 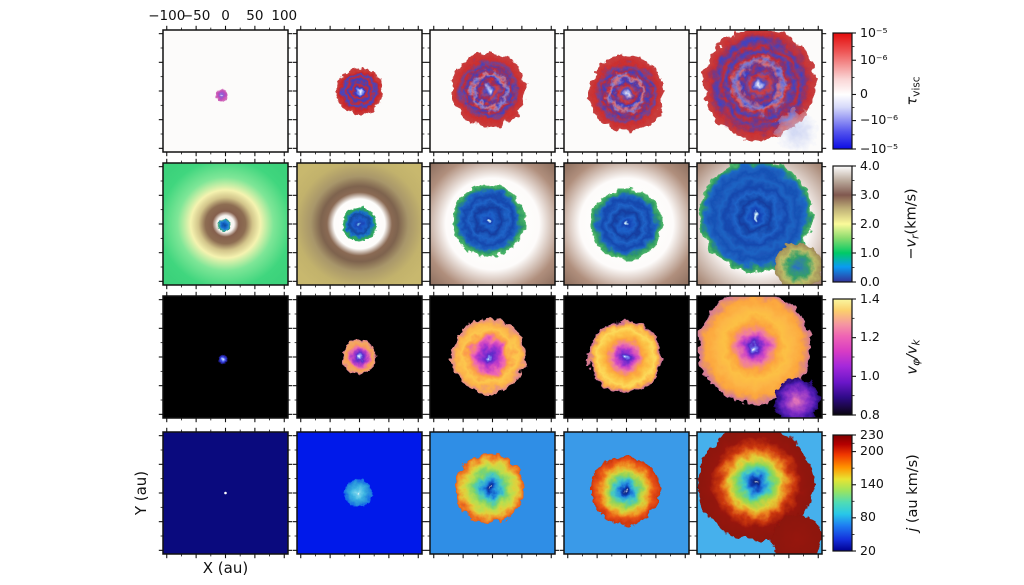 I want to click on colorbar-unit-label-part: (au km/s), so click(x=913, y=491).